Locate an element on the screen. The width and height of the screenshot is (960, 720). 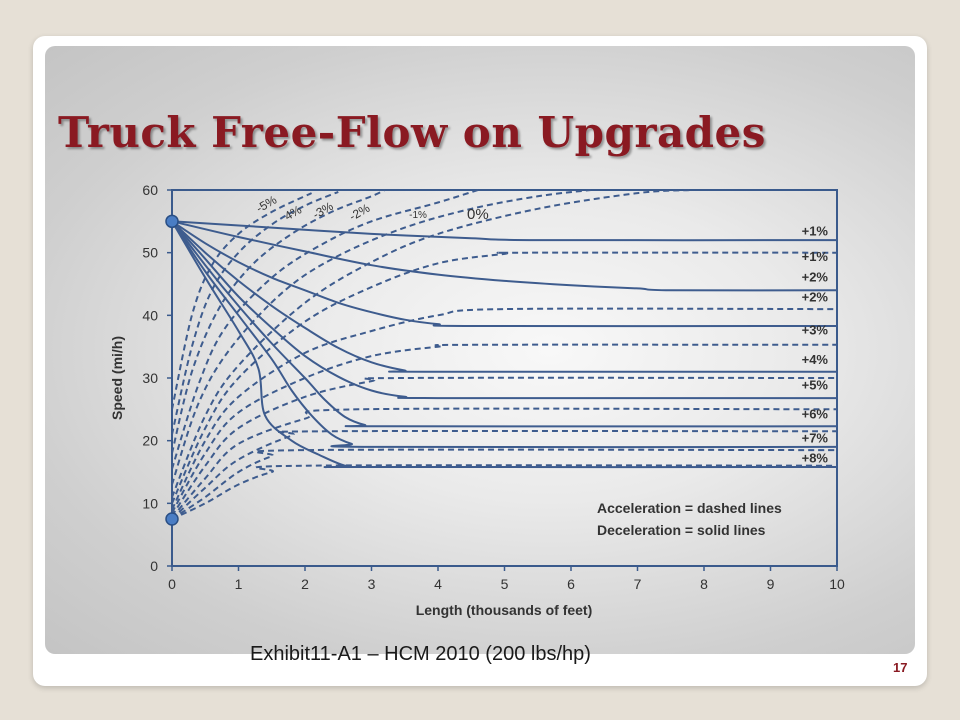
x-tick-label: 1 is located at coordinates (239, 584).